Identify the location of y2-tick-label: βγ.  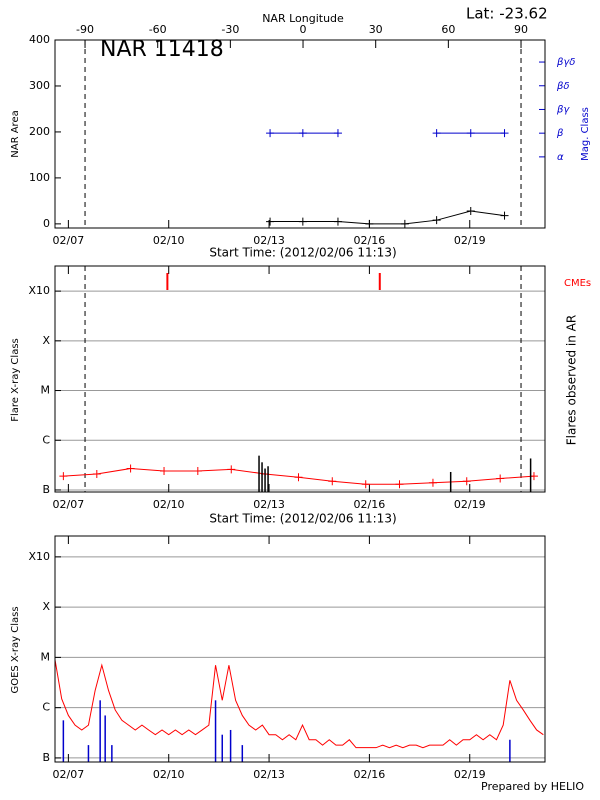
(563, 109).